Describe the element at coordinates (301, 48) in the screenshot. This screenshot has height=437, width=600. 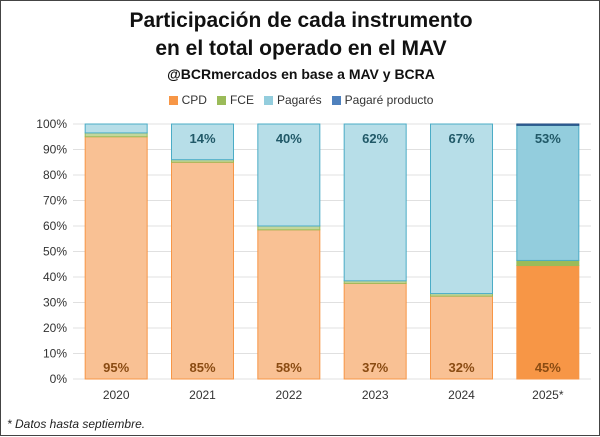
I see `chart-title-line2: en el total operado en el MAV` at that location.